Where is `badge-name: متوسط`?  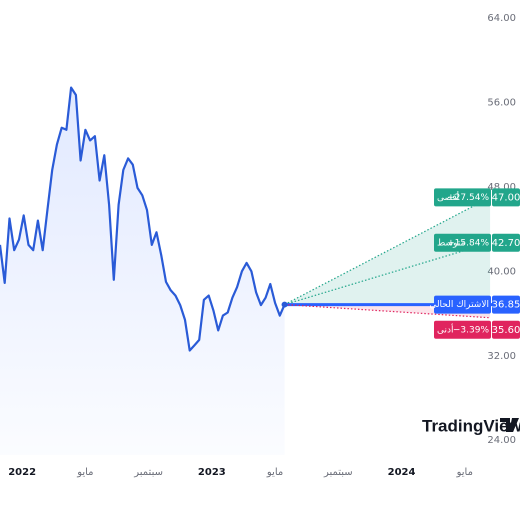 badge-name: متوسط is located at coordinates (451, 243).